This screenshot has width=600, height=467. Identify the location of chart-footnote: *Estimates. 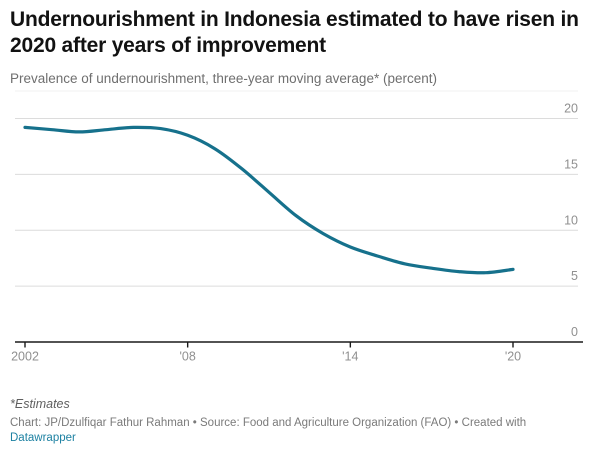
(40, 404).